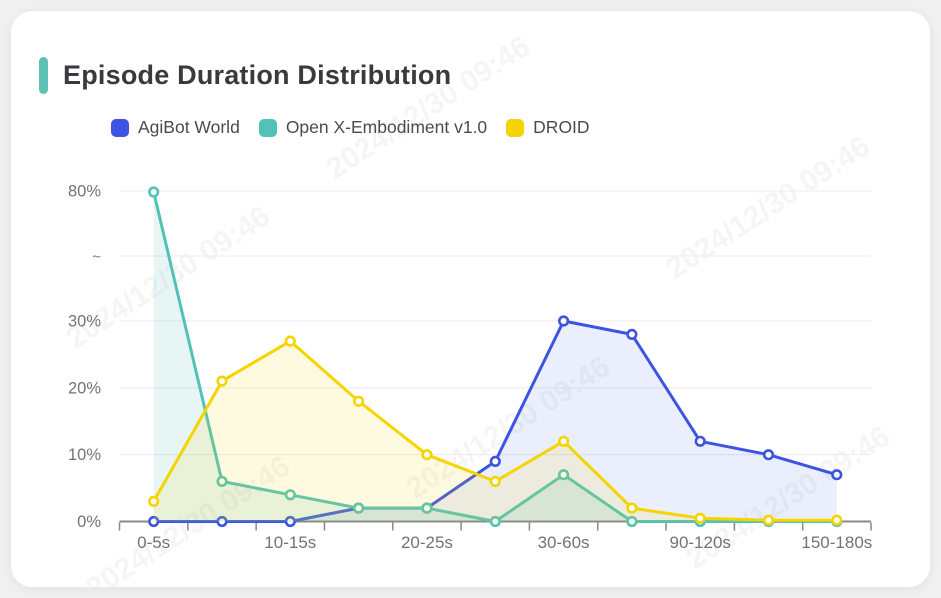 The image size is (941, 598). What do you see at coordinates (515, 127) in the screenshot?
I see `legend-swatch-droid` at bounding box center [515, 127].